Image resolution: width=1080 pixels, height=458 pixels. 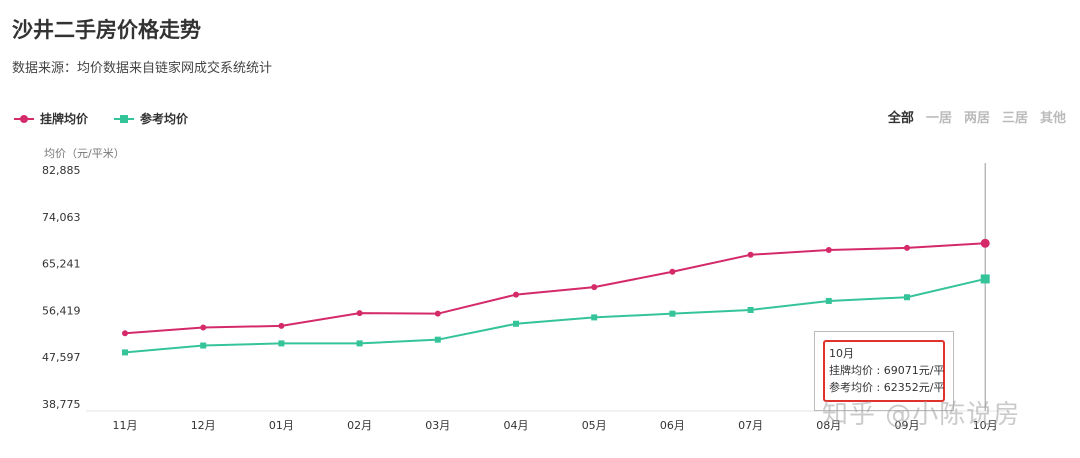 I want to click on legend-item-listing: 挂牌均价, so click(x=51, y=118).